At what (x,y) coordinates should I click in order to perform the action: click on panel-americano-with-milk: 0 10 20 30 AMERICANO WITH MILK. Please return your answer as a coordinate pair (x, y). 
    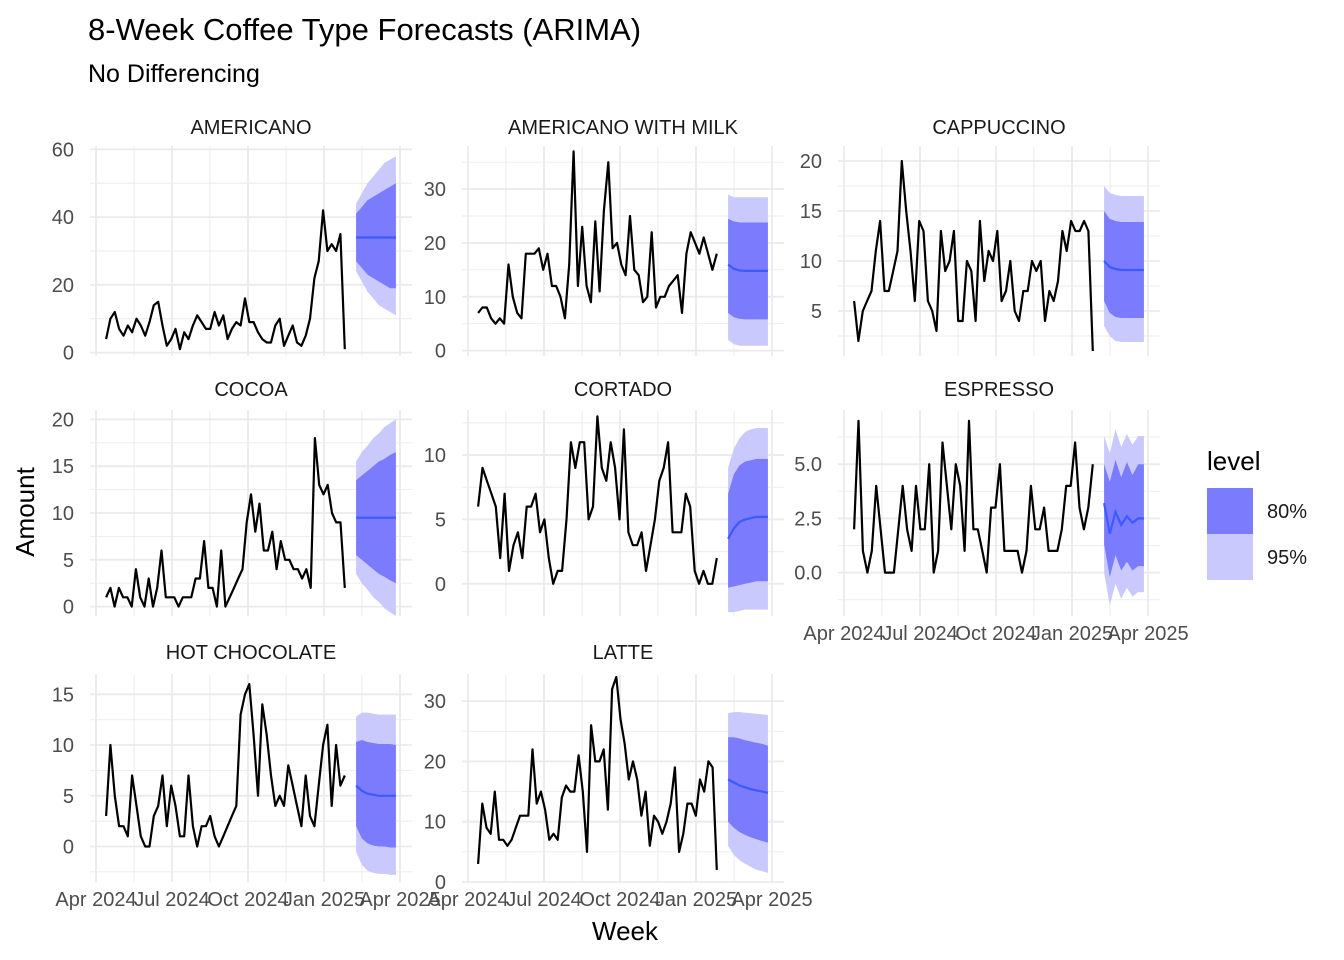
    Looking at the image, I should click on (604, 240).